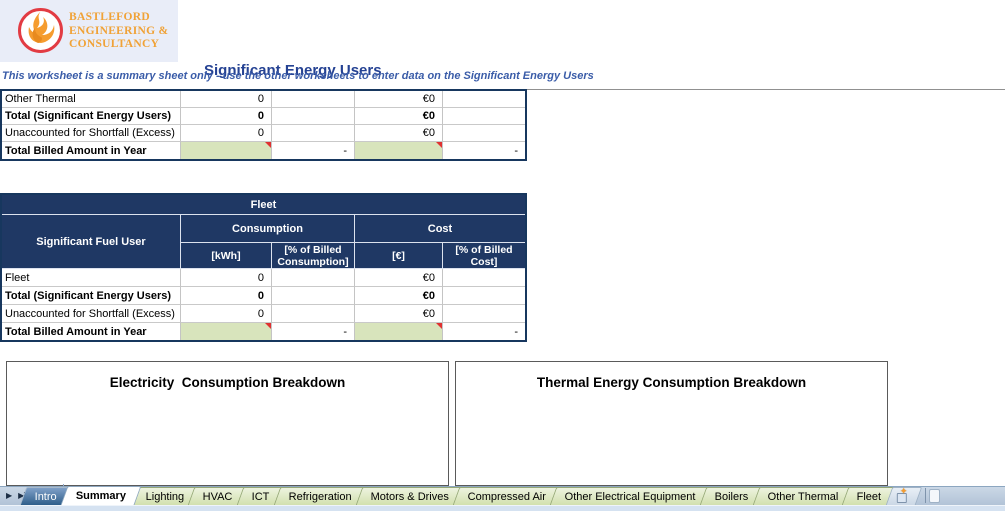 This screenshot has width=1005, height=511. What do you see at coordinates (765, 89) in the screenshot?
I see `row-gridline` at bounding box center [765, 89].